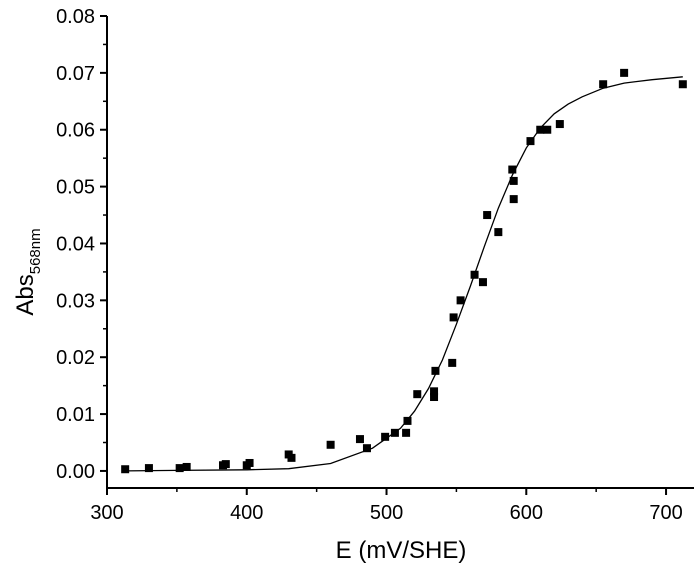 Image resolution: width=700 pixels, height=570 pixels. Describe the element at coordinates (75, 358) in the screenshot. I see `y-tick-label: 0.02` at that location.